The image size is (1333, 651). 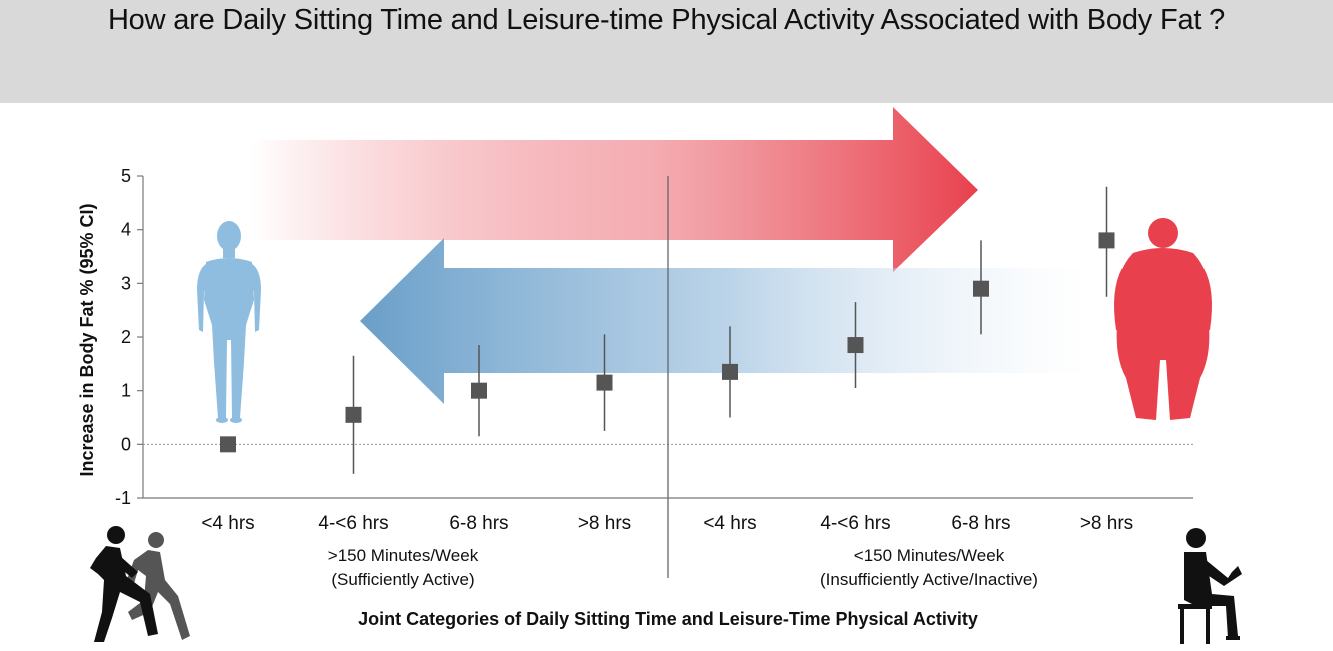 What do you see at coordinates (1163, 319) in the screenshot?
I see `obese-human-body-icon` at bounding box center [1163, 319].